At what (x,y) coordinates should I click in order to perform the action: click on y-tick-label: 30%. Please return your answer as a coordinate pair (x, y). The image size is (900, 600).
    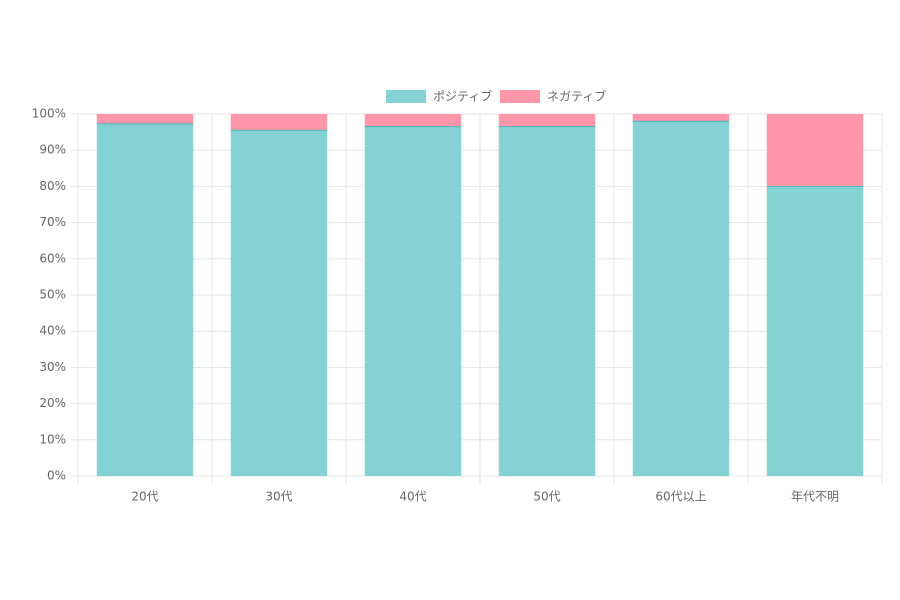
    Looking at the image, I should click on (52, 367).